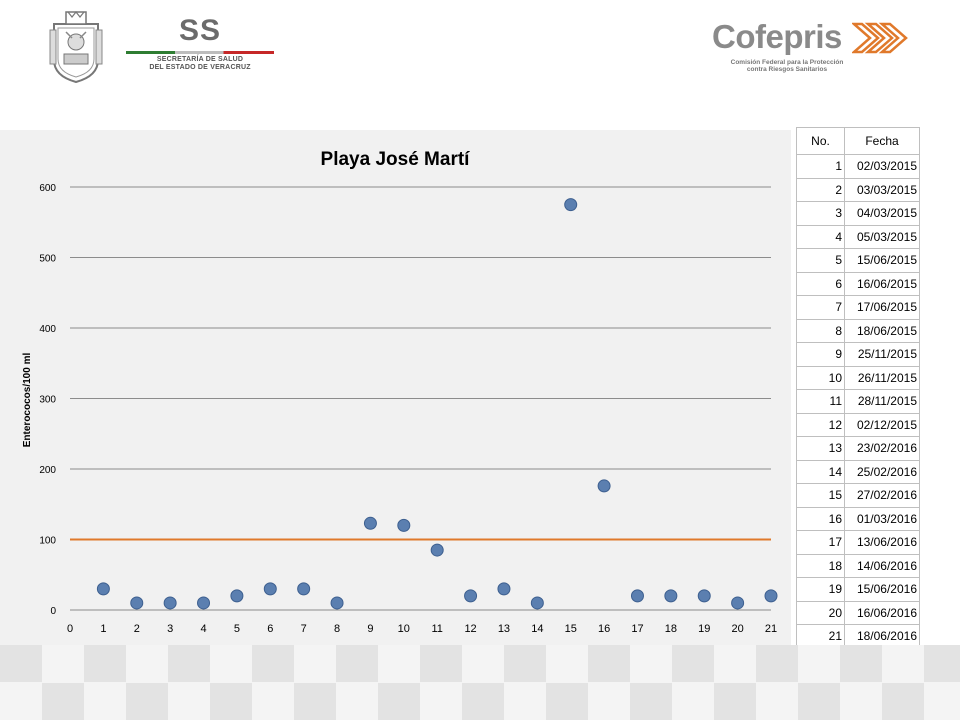 This screenshot has height=720, width=960. I want to click on table-row: 11 28/11/2015, so click(858, 401).